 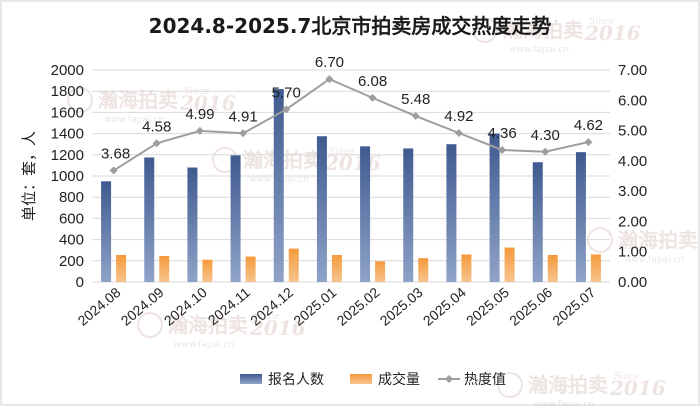 I want to click on legend-label-applicants: 报名人数, so click(x=296, y=380).